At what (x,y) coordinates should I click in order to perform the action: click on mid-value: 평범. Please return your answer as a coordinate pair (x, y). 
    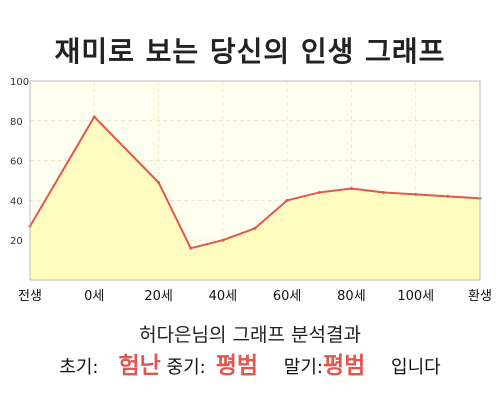
    Looking at the image, I should click on (237, 366).